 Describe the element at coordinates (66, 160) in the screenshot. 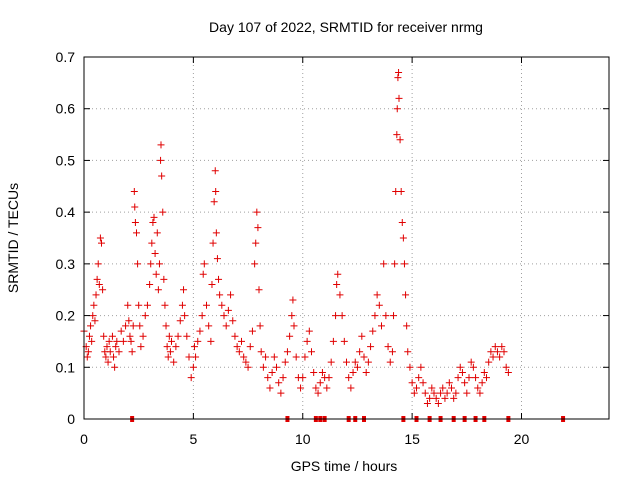

I see `y-tick-label: 0.5` at that location.